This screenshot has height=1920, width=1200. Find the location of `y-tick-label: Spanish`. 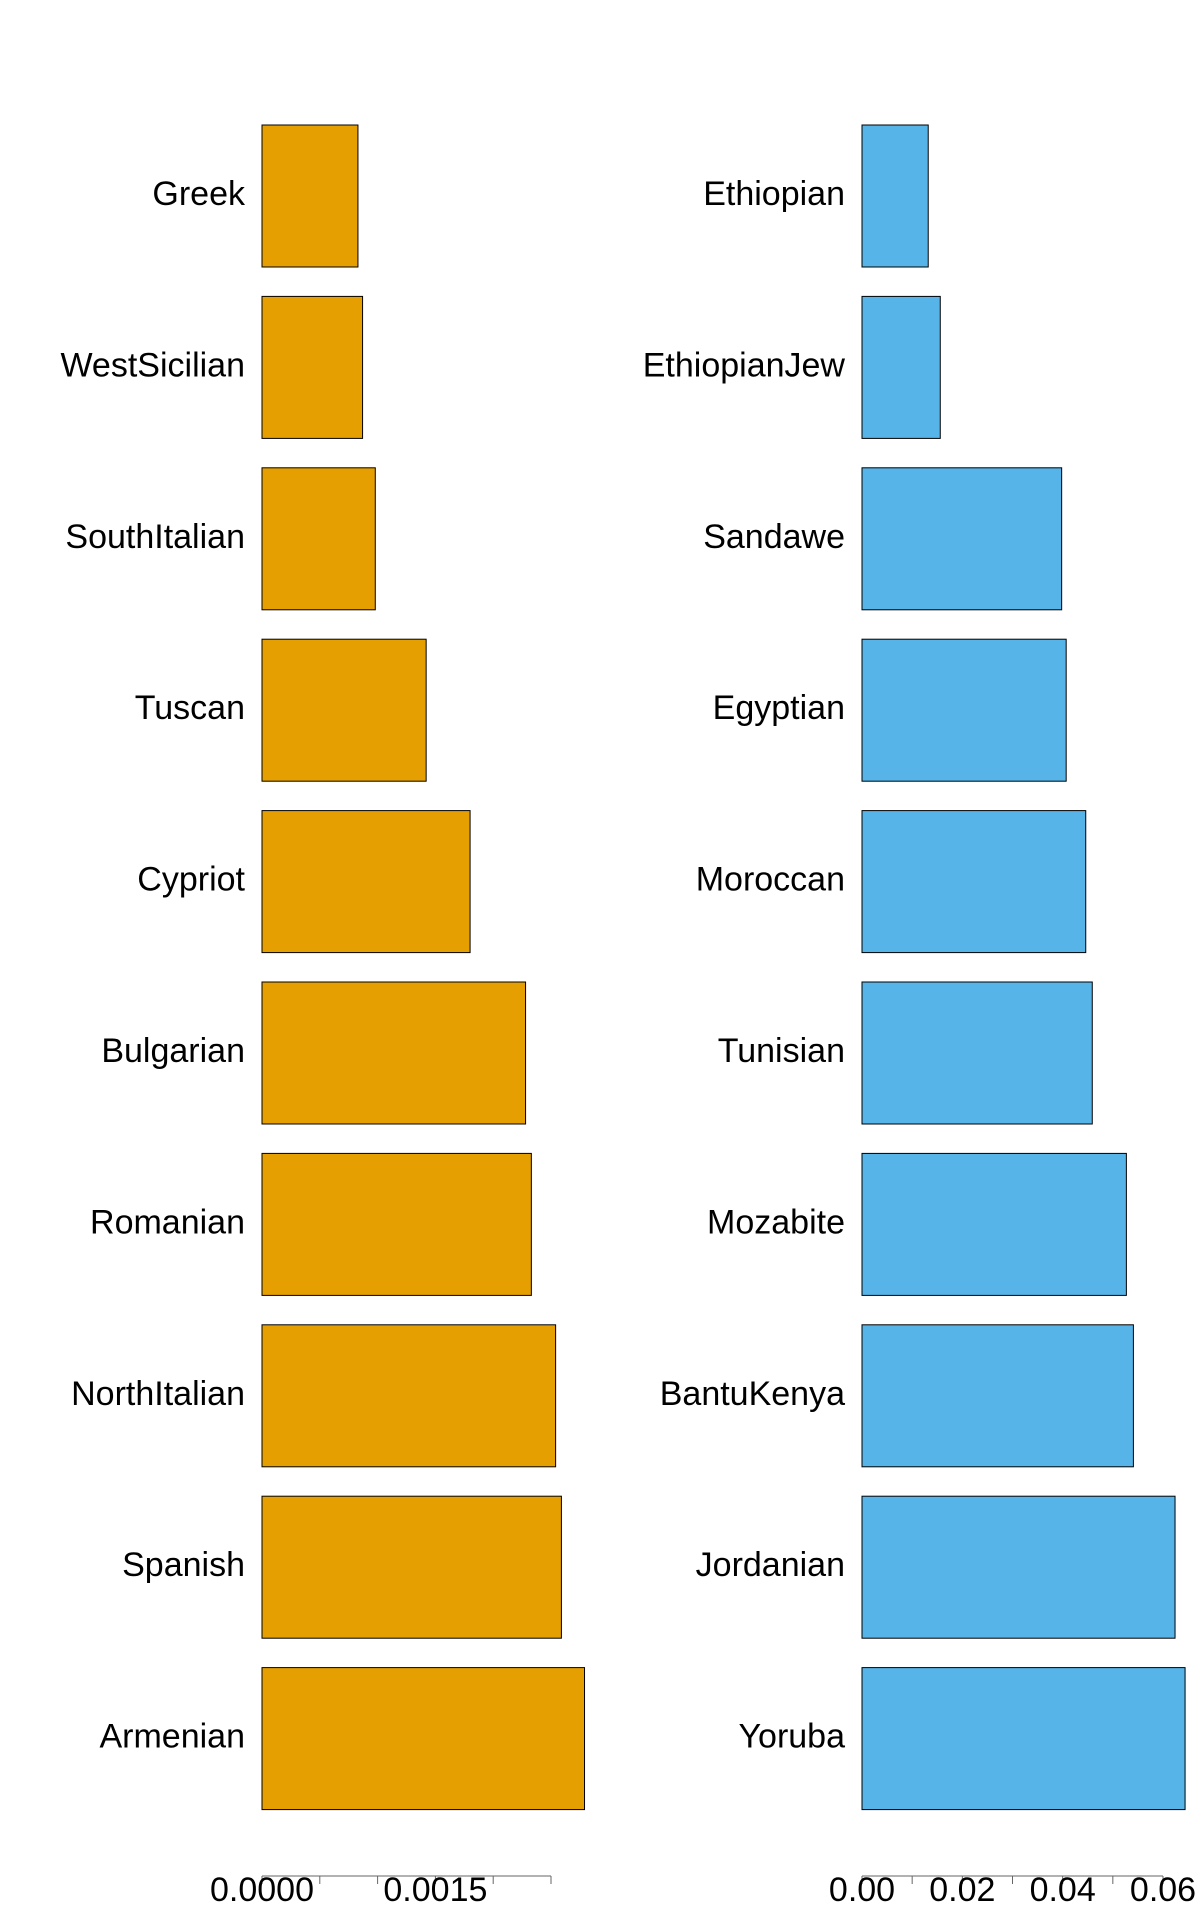

y-tick-label: Spanish is located at coordinates (183, 1565).